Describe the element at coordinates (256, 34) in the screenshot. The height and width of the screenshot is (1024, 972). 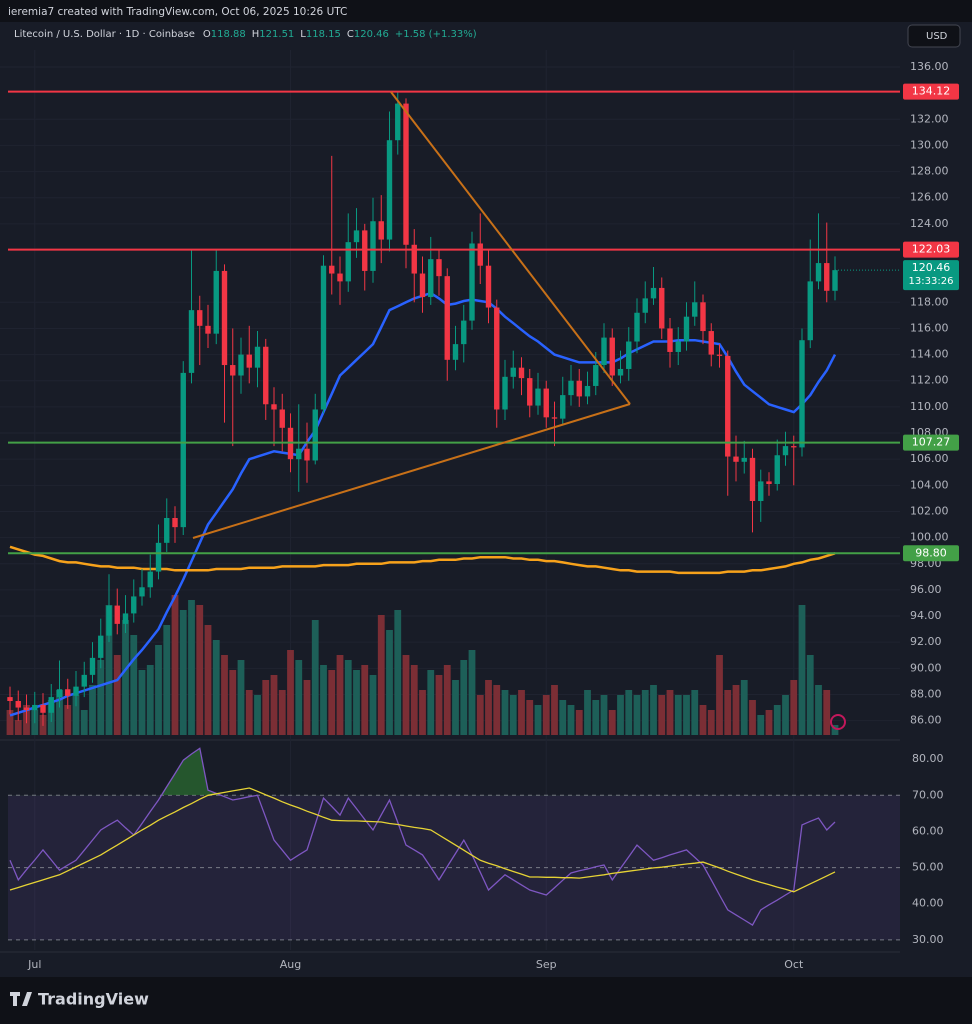
I see `ohlc-label: H` at that location.